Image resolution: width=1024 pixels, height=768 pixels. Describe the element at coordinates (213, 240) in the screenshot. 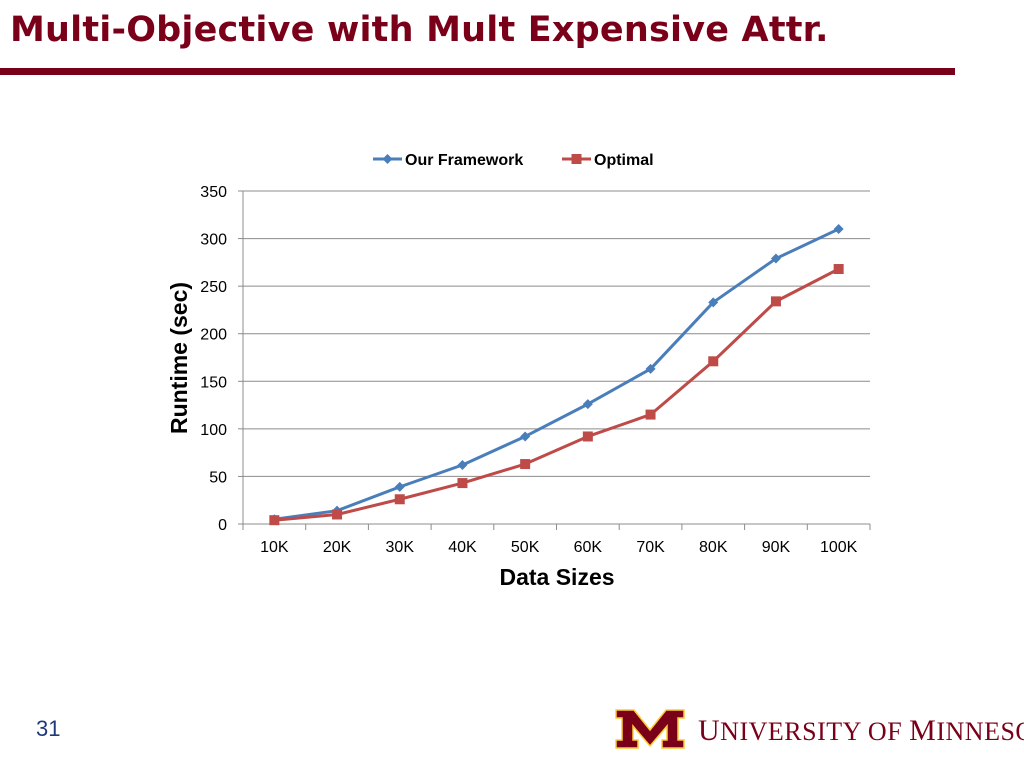

I see `y-tick-label: 300` at that location.